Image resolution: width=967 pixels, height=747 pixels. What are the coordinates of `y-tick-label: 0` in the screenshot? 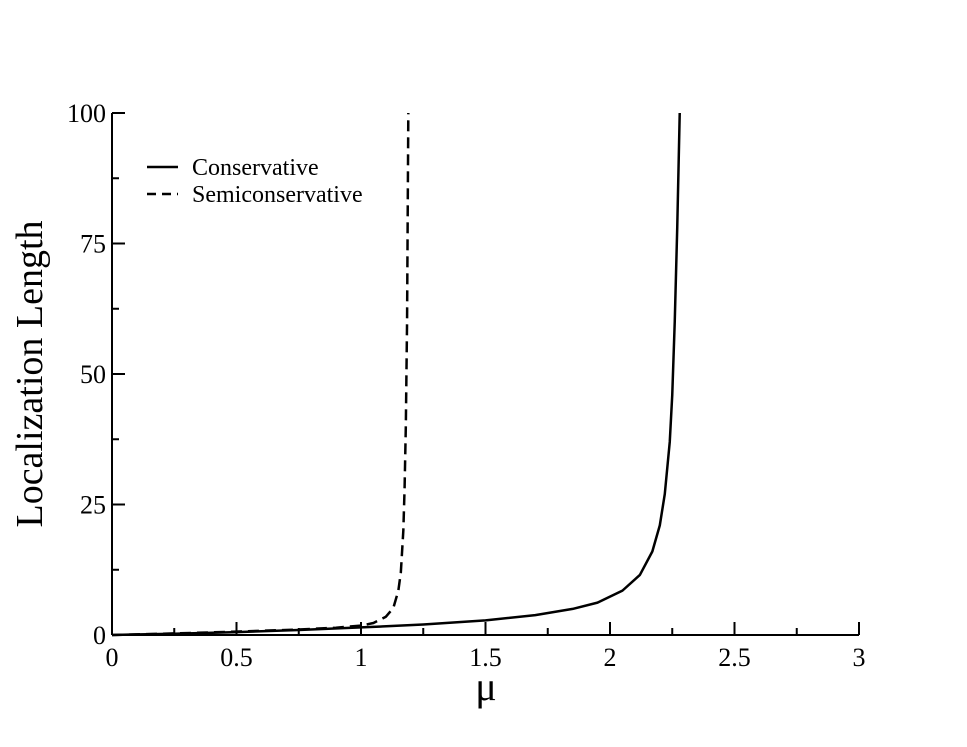 It's located at (99, 635).